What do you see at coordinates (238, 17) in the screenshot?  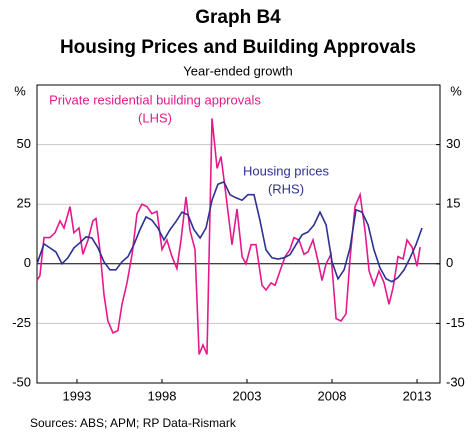 I see `chart-title: Graph B4` at bounding box center [238, 17].